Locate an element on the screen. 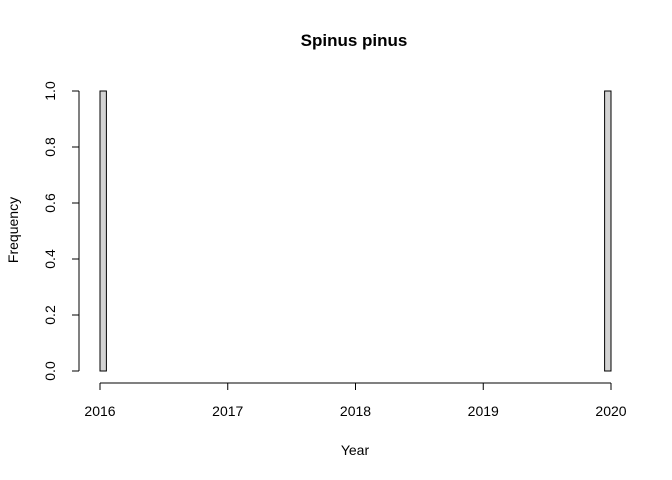 This screenshot has width=672, height=480. y-tick-label: 0.2 is located at coordinates (50, 315).